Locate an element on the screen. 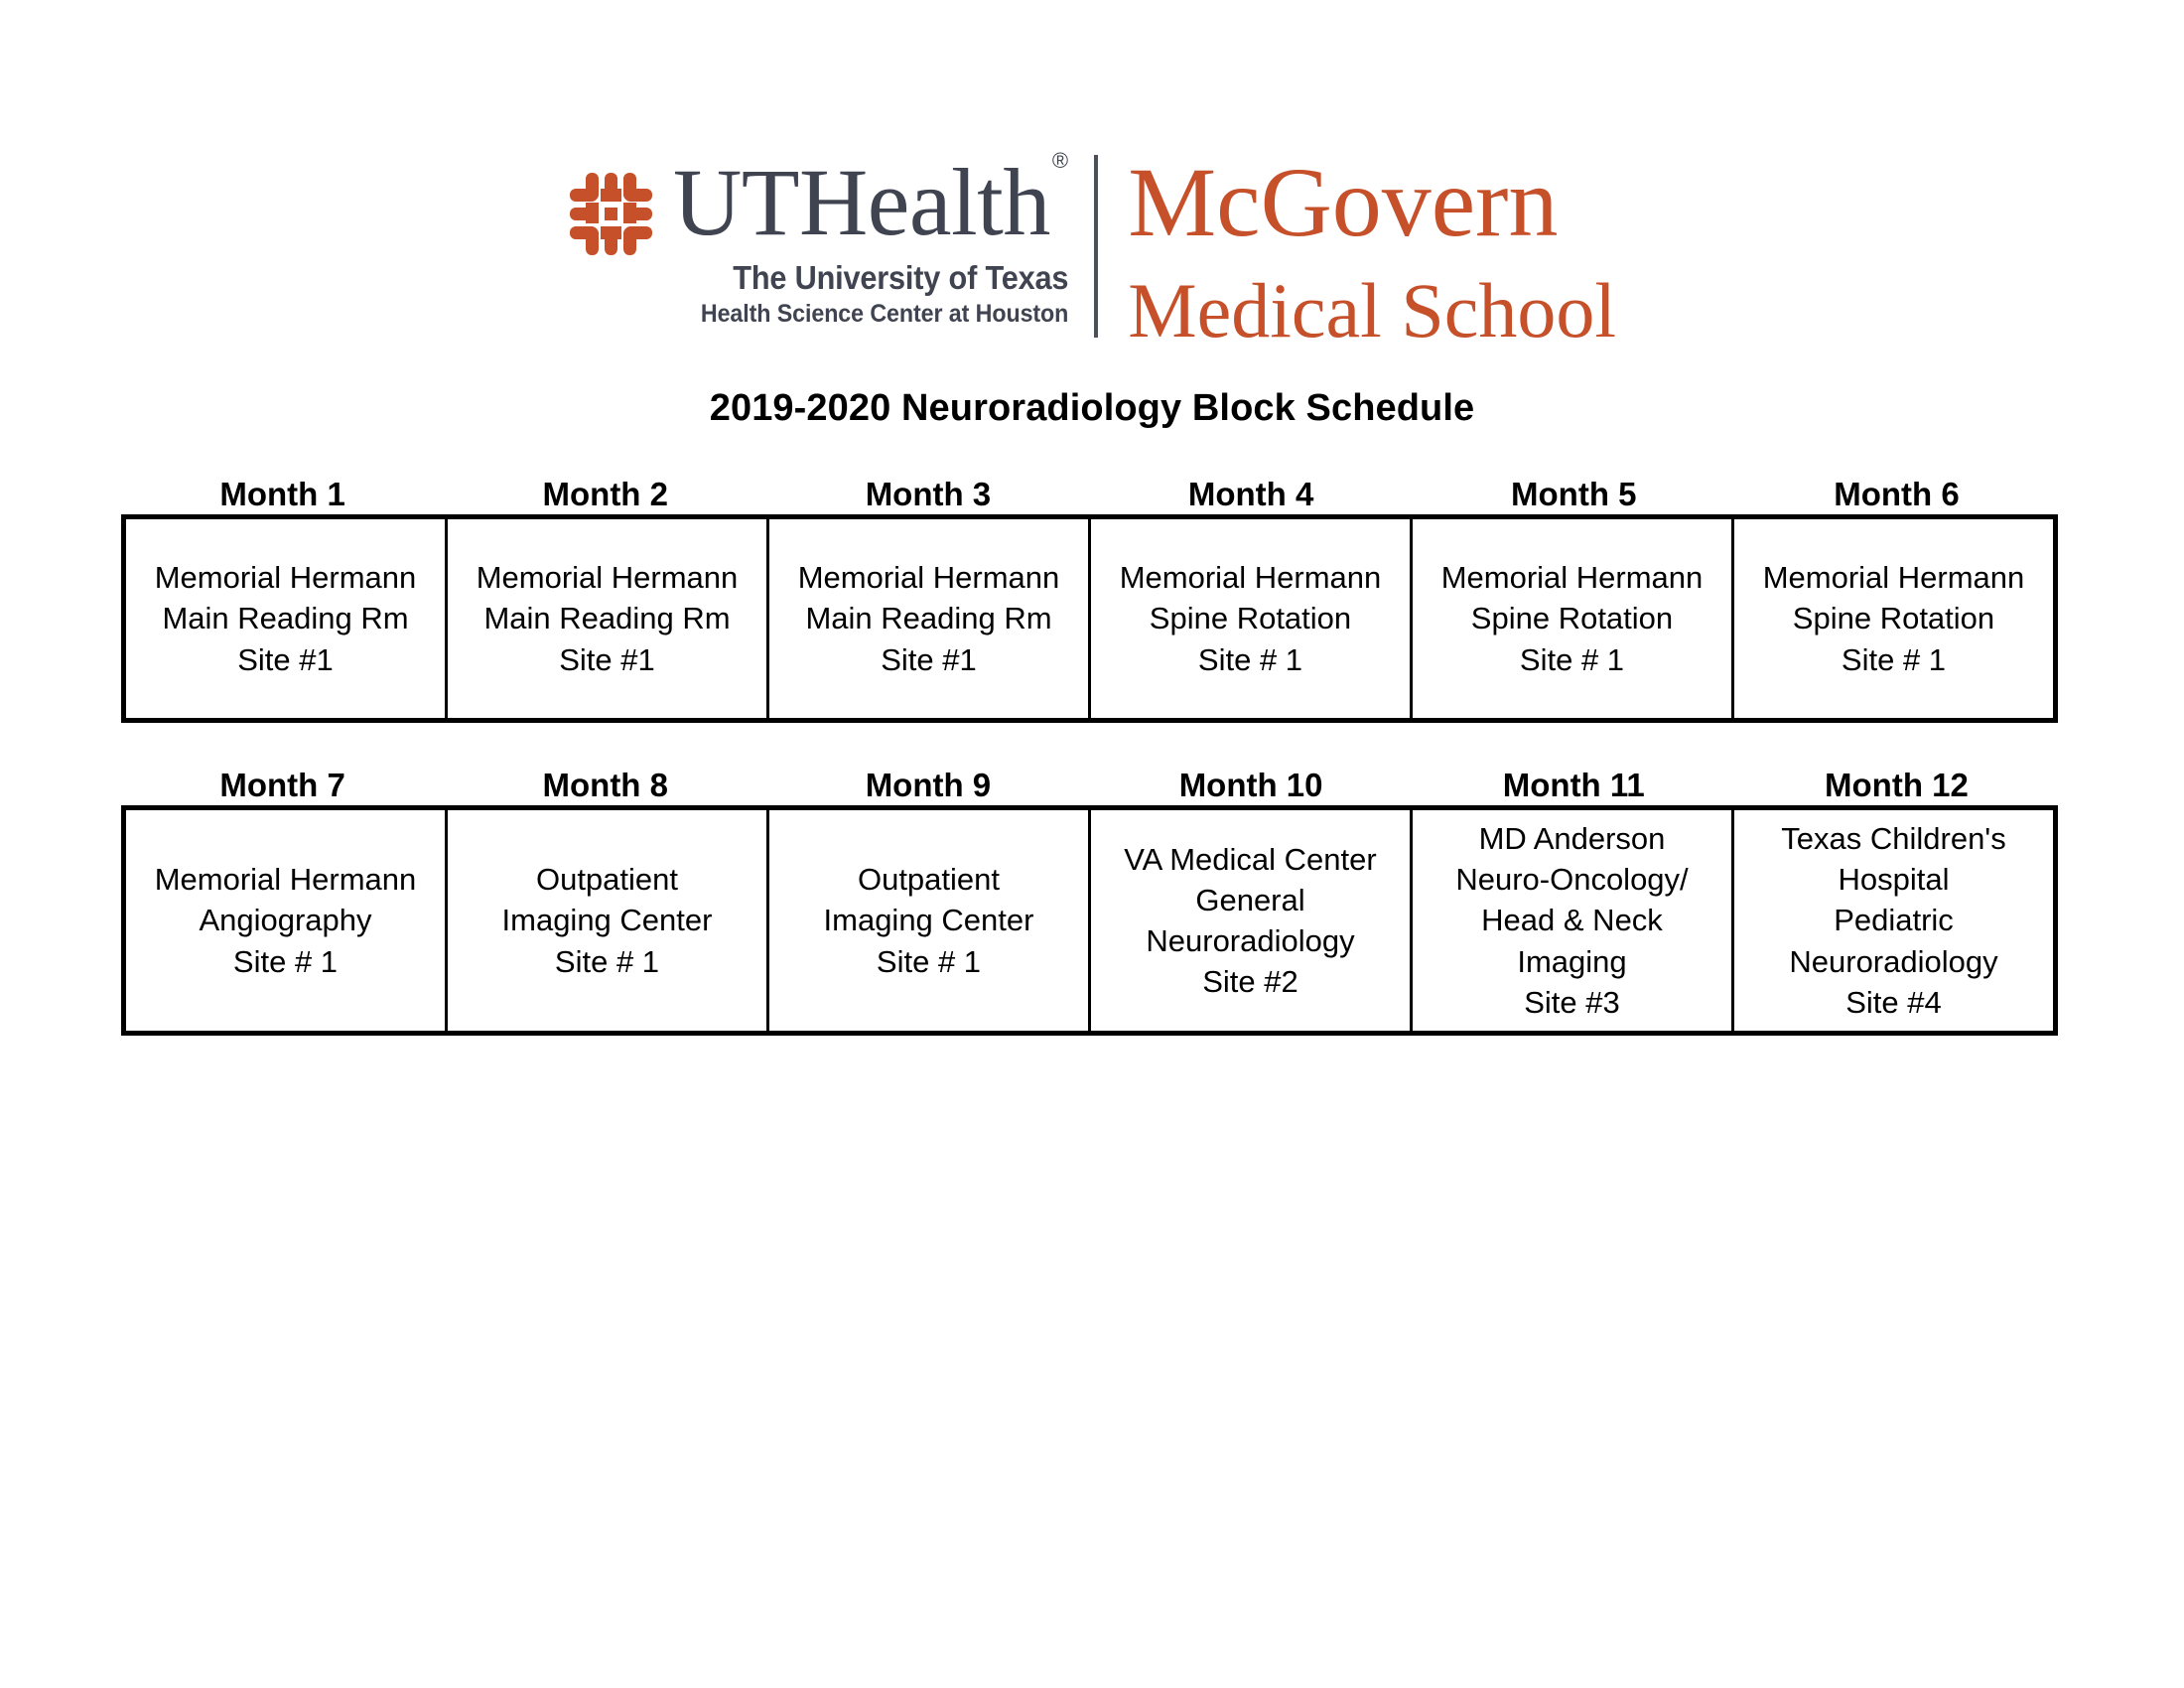 Image resolution: width=2184 pixels, height=1688 pixels. month-header-2: Month 2 is located at coordinates (605, 494).